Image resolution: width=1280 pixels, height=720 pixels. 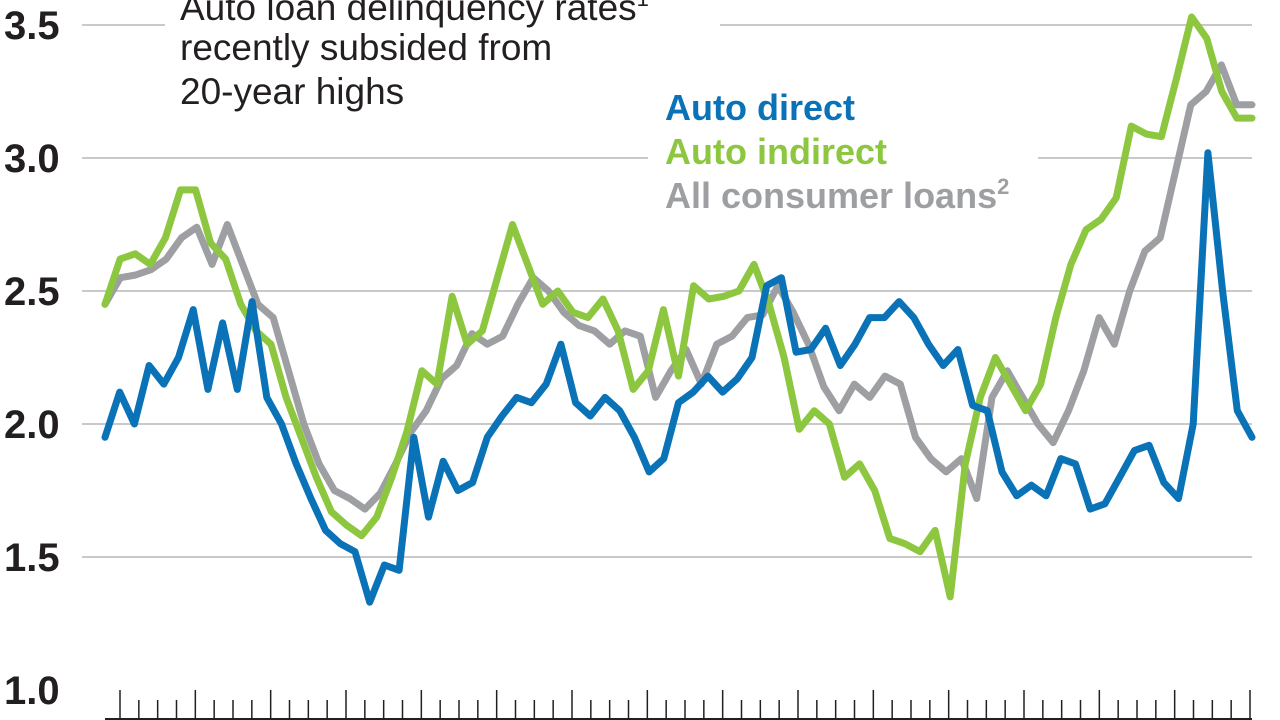 What do you see at coordinates (760, 107) in the screenshot?
I see `legend-auto-direct: Auto direct` at bounding box center [760, 107].